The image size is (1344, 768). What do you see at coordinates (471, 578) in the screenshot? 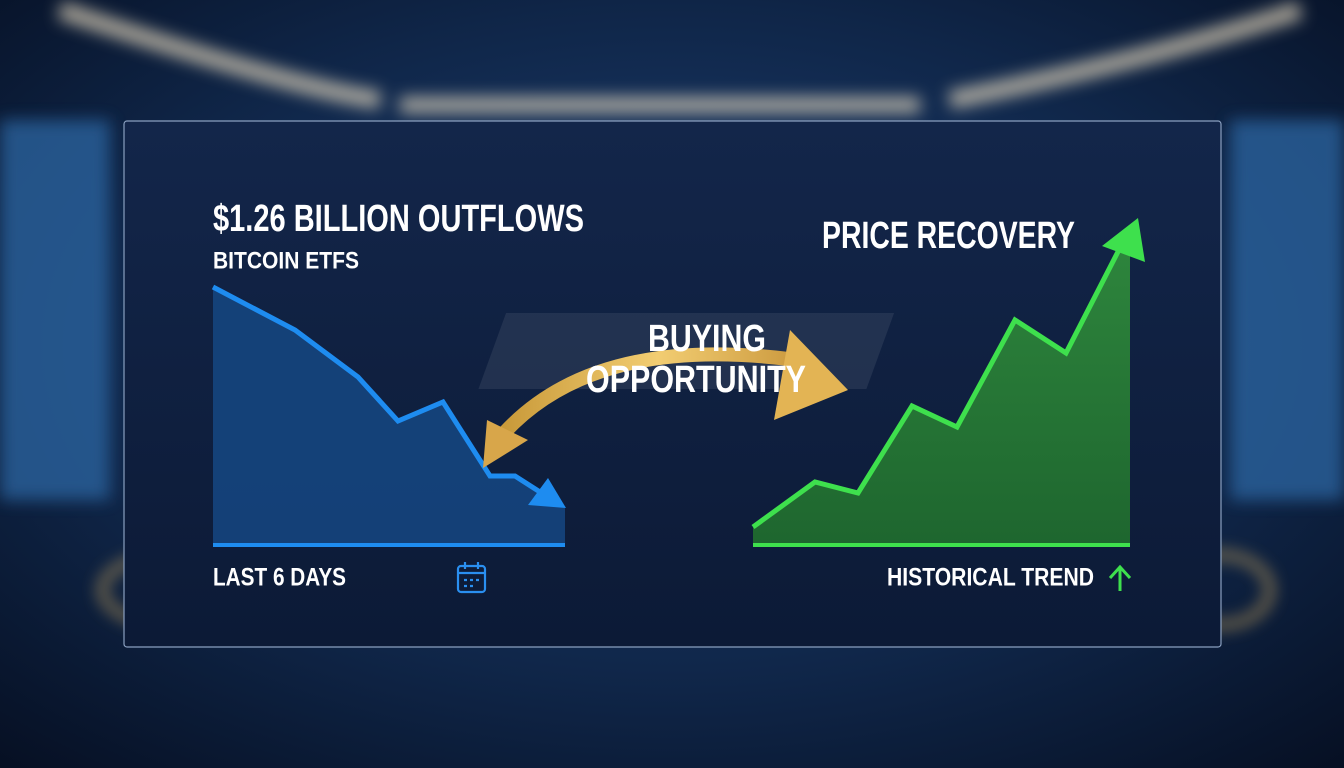
I see `calendar-icon` at bounding box center [471, 578].